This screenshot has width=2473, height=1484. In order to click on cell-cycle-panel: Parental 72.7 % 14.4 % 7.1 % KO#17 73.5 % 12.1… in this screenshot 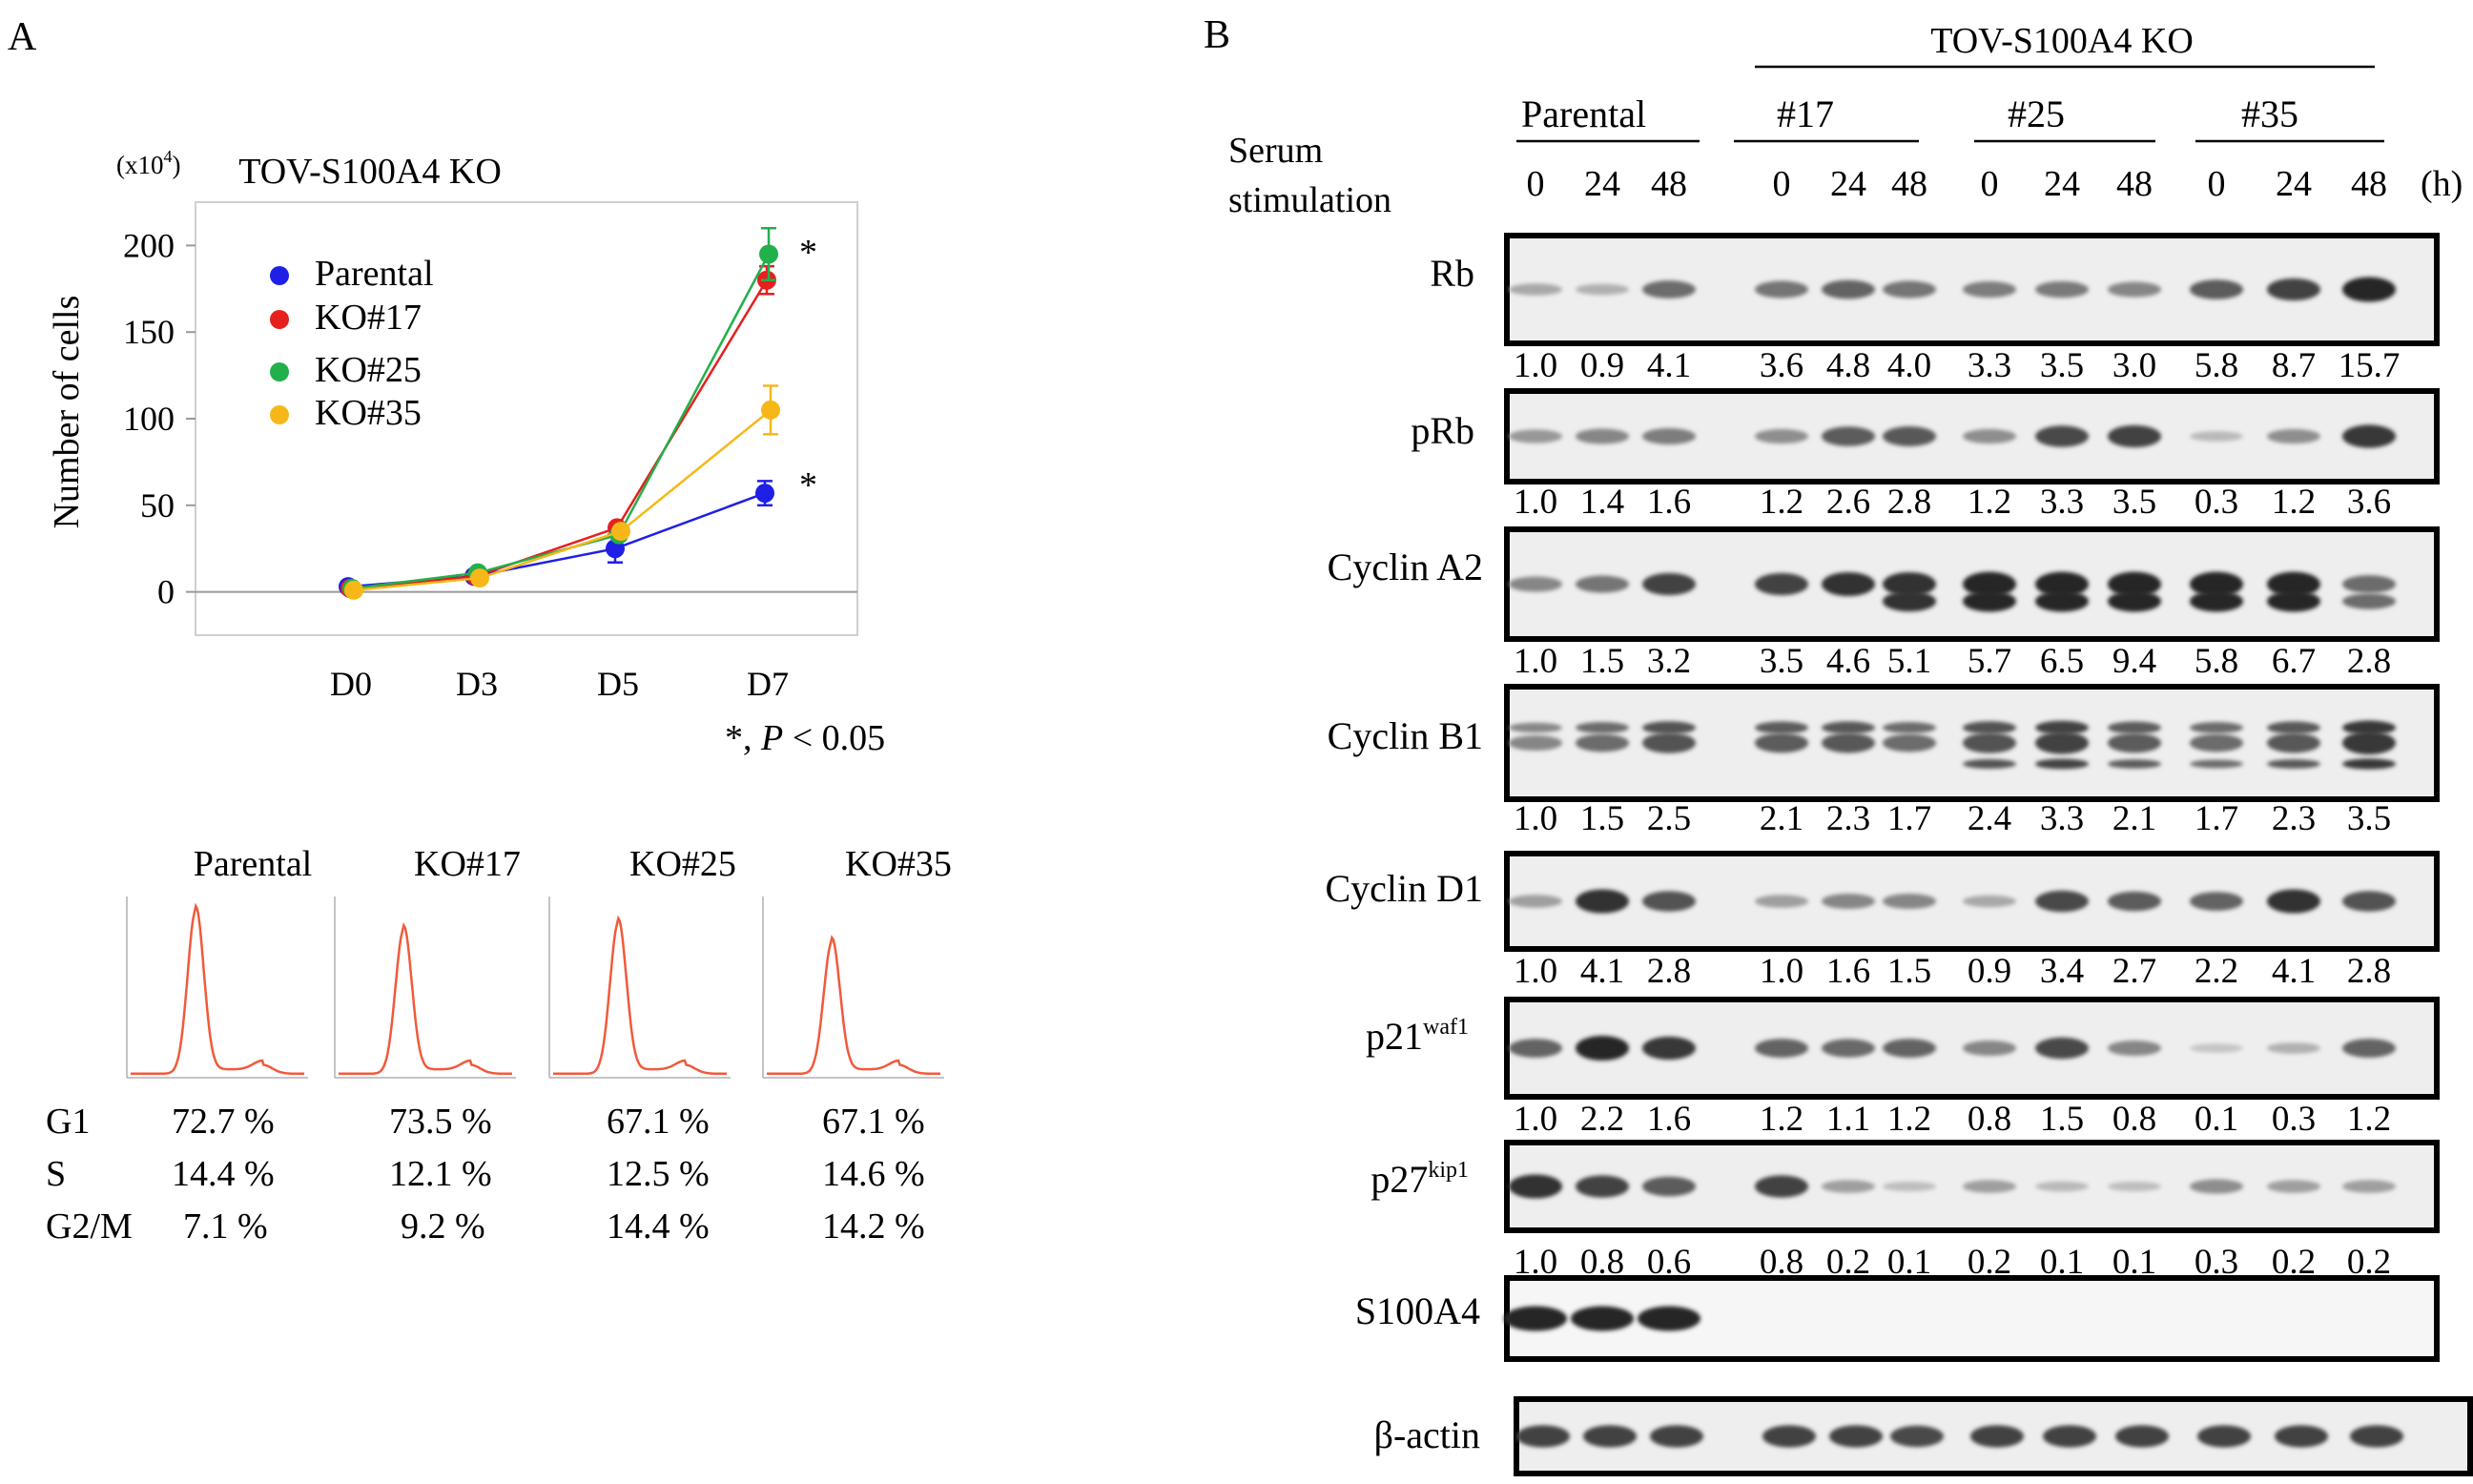, I will do `click(499, 1045)`.